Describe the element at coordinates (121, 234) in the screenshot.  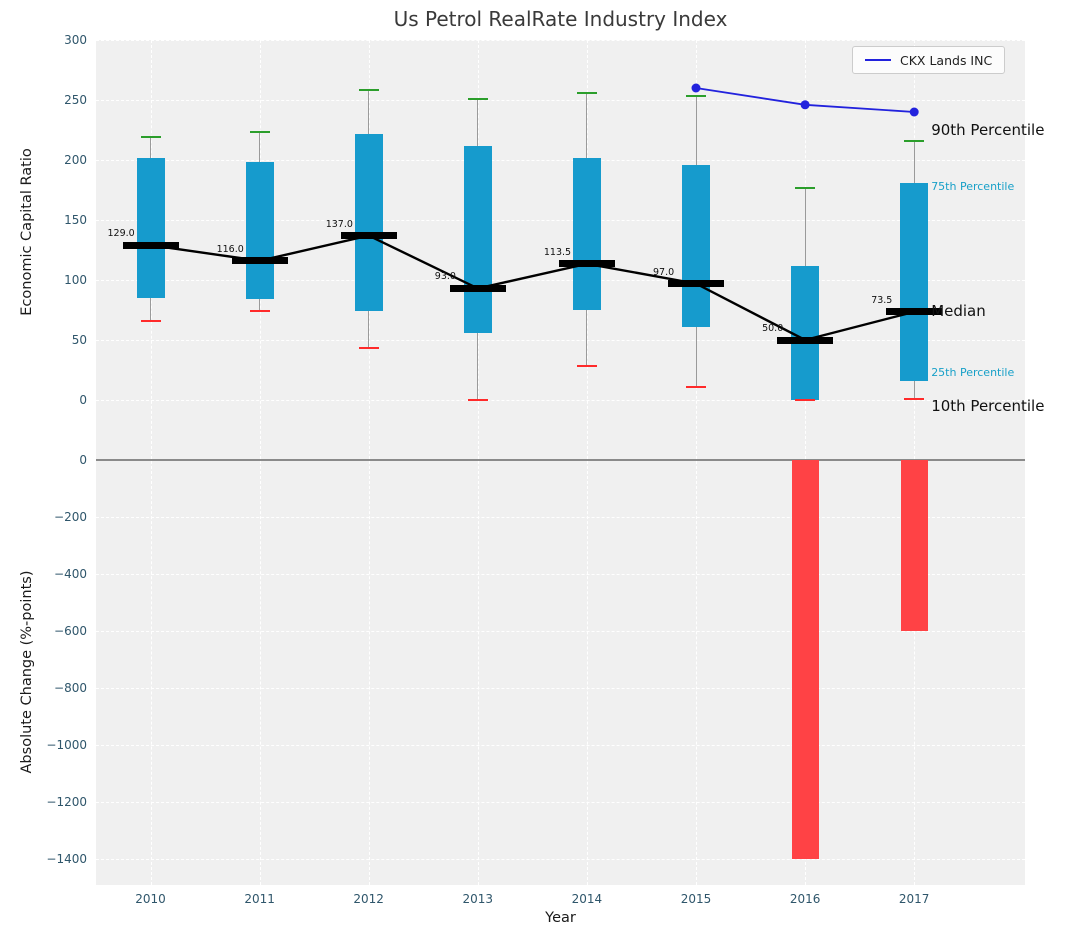
I see `median-value-label: 129.0` at that location.